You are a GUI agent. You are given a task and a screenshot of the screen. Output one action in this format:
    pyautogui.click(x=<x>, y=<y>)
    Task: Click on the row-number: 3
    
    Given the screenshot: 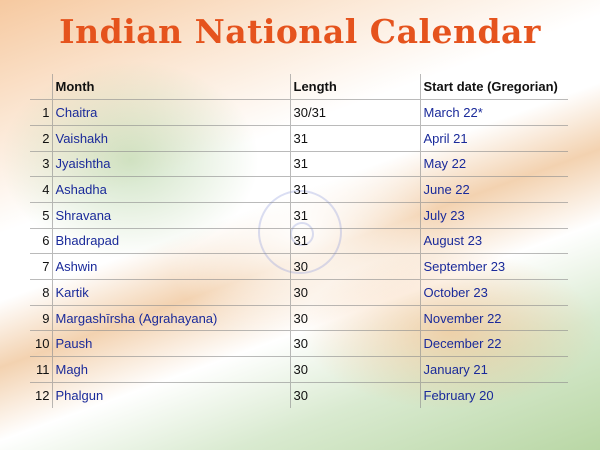 What is the action you would take?
    pyautogui.click(x=41, y=164)
    